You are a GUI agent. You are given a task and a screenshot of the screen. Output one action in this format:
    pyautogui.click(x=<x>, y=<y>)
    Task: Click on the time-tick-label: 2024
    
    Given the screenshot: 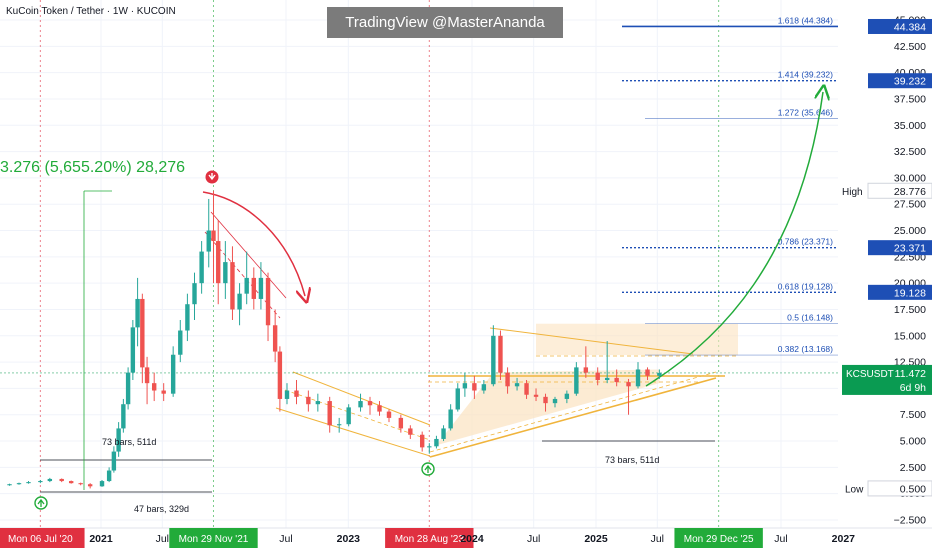 What is the action you would take?
    pyautogui.click(x=472, y=539)
    